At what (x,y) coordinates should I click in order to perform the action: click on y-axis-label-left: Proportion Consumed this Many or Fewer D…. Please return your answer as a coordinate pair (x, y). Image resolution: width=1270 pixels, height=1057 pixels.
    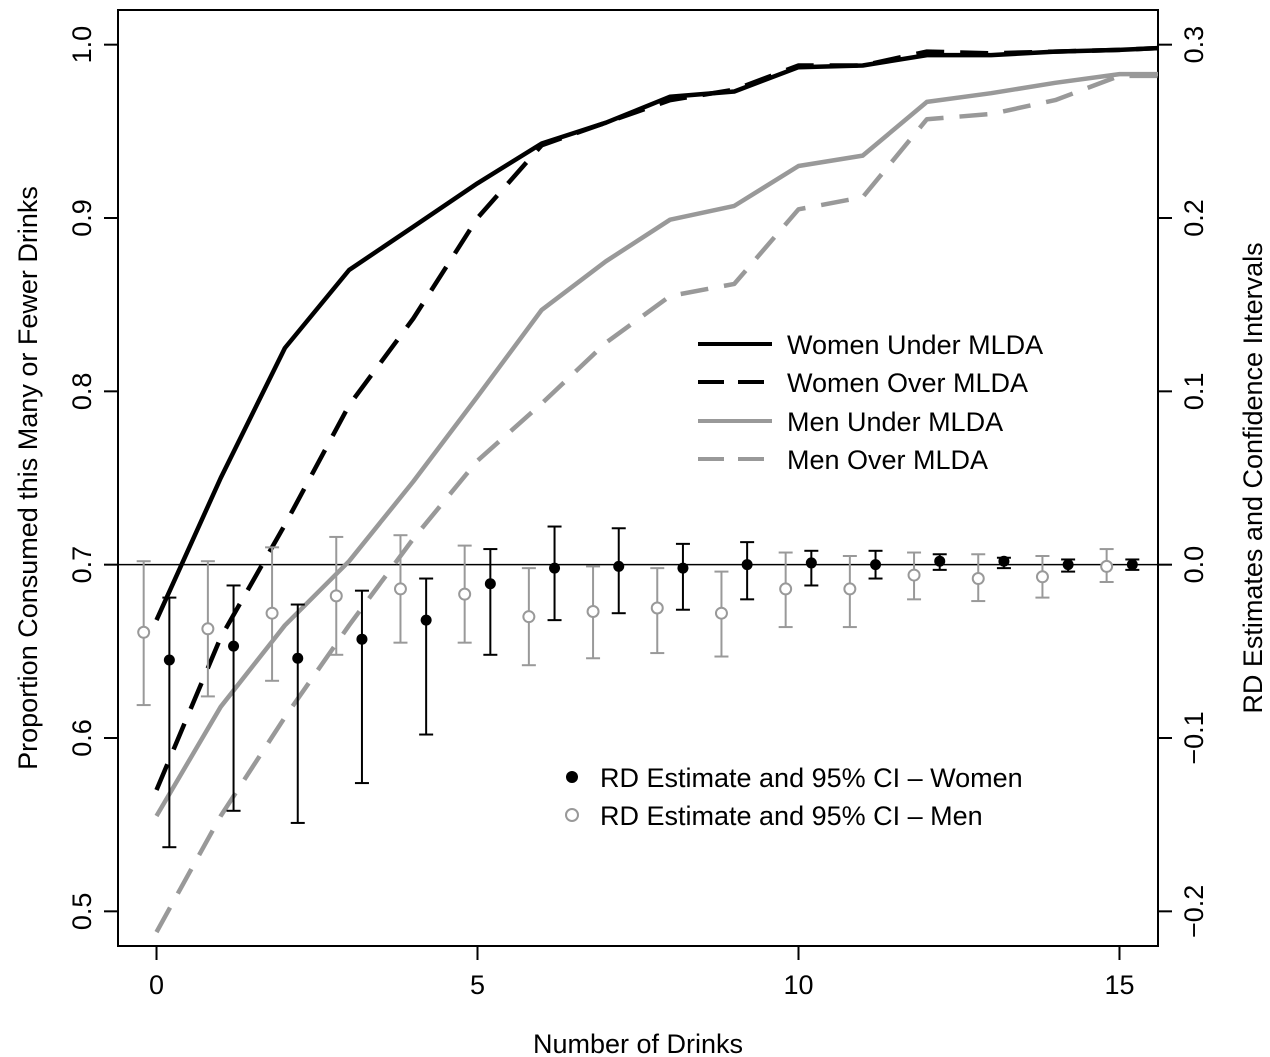
    Looking at the image, I should click on (28, 478).